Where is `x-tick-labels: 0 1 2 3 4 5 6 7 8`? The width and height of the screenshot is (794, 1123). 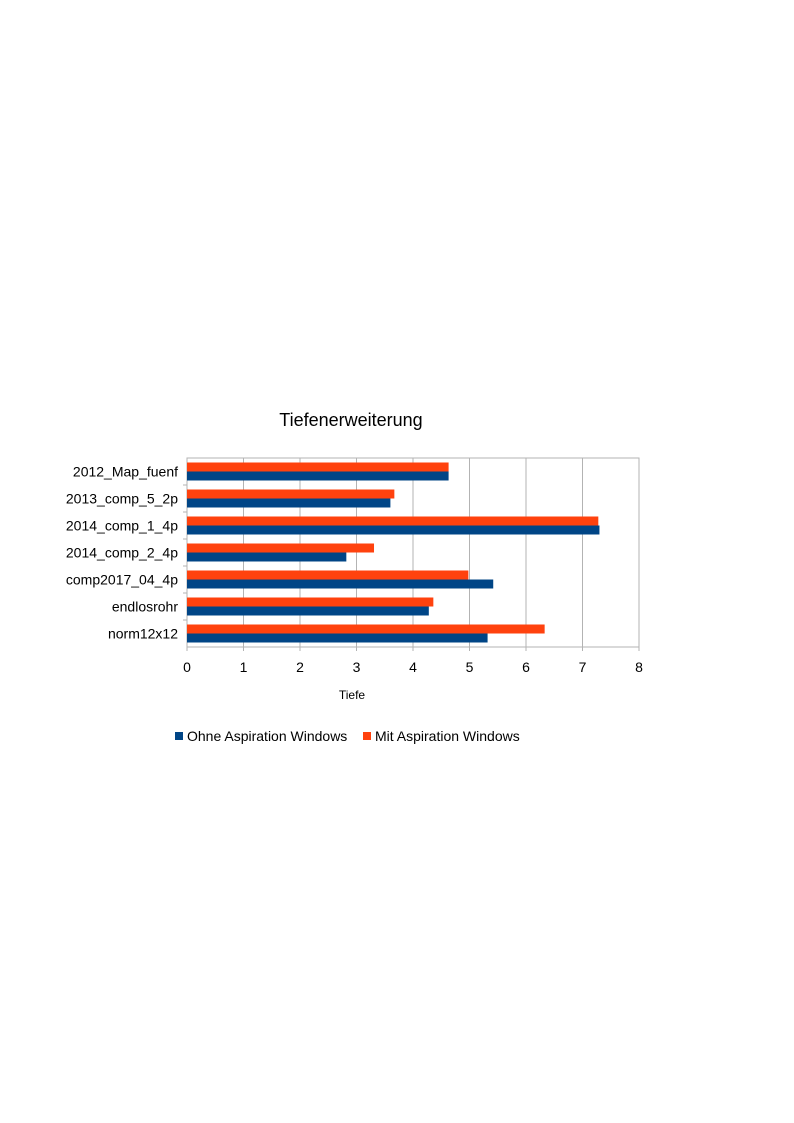
x-tick-labels: 0 1 2 3 4 5 6 7 8 is located at coordinates (413, 667).